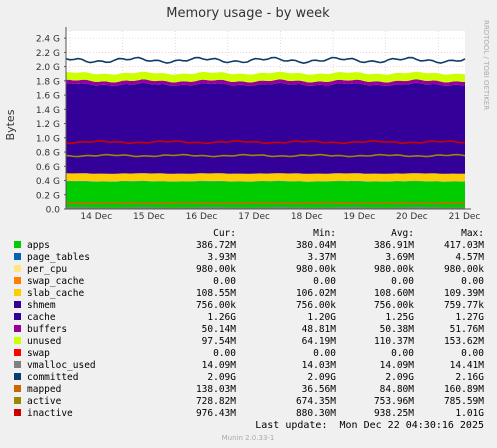 The height and width of the screenshot is (448, 497). I want to click on legend-name-mapped: mapped, so click(44, 389).